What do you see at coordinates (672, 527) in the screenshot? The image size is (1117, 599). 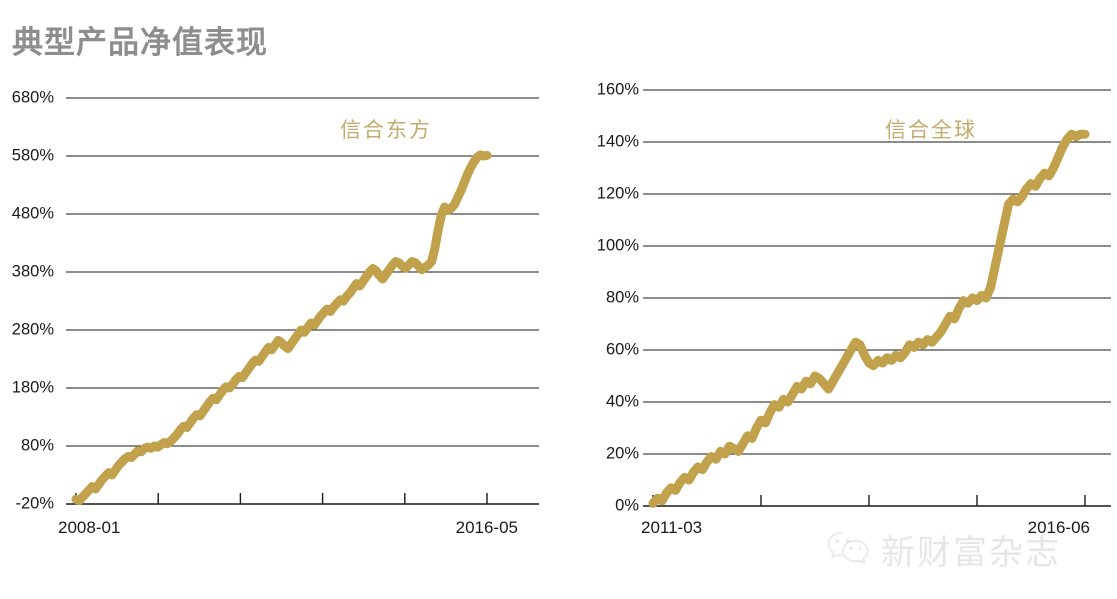 I see `x-axis-label-start-right: 2011-03` at bounding box center [672, 527].